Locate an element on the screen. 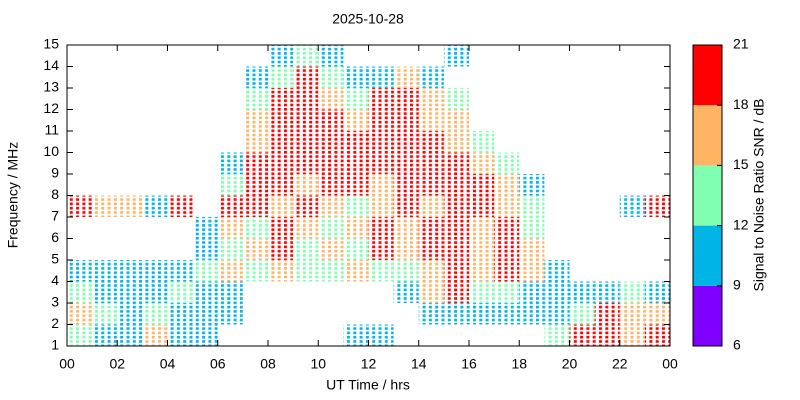 The width and height of the screenshot is (800, 400). x-tick-label: 22 is located at coordinates (620, 364).